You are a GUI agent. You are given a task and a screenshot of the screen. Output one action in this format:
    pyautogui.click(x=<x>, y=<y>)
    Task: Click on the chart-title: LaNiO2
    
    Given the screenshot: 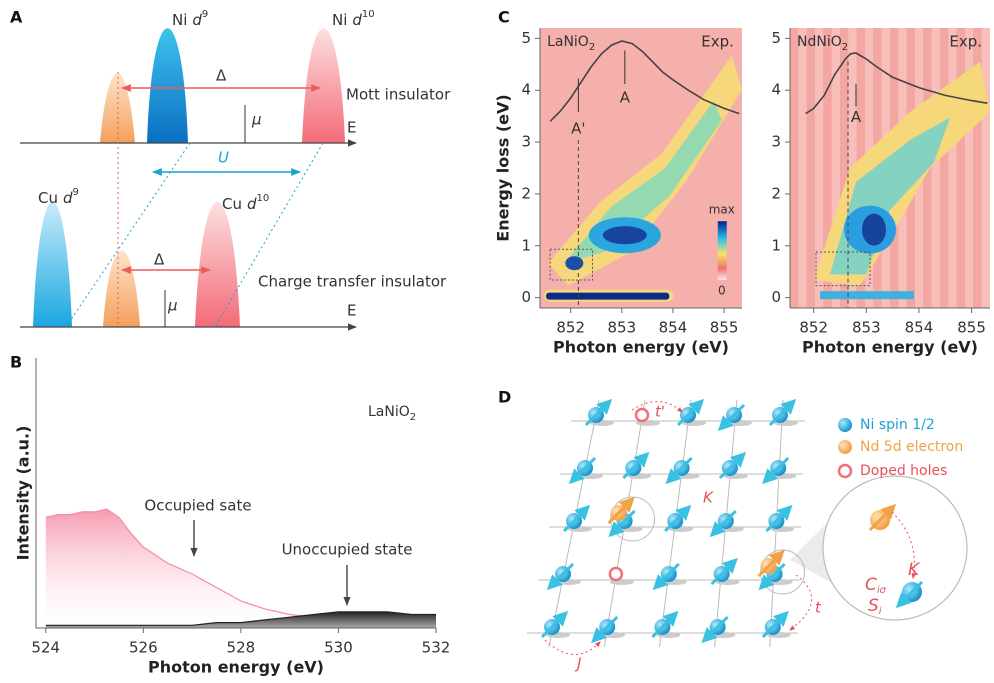 What is the action you would take?
    pyautogui.click(x=392, y=413)
    